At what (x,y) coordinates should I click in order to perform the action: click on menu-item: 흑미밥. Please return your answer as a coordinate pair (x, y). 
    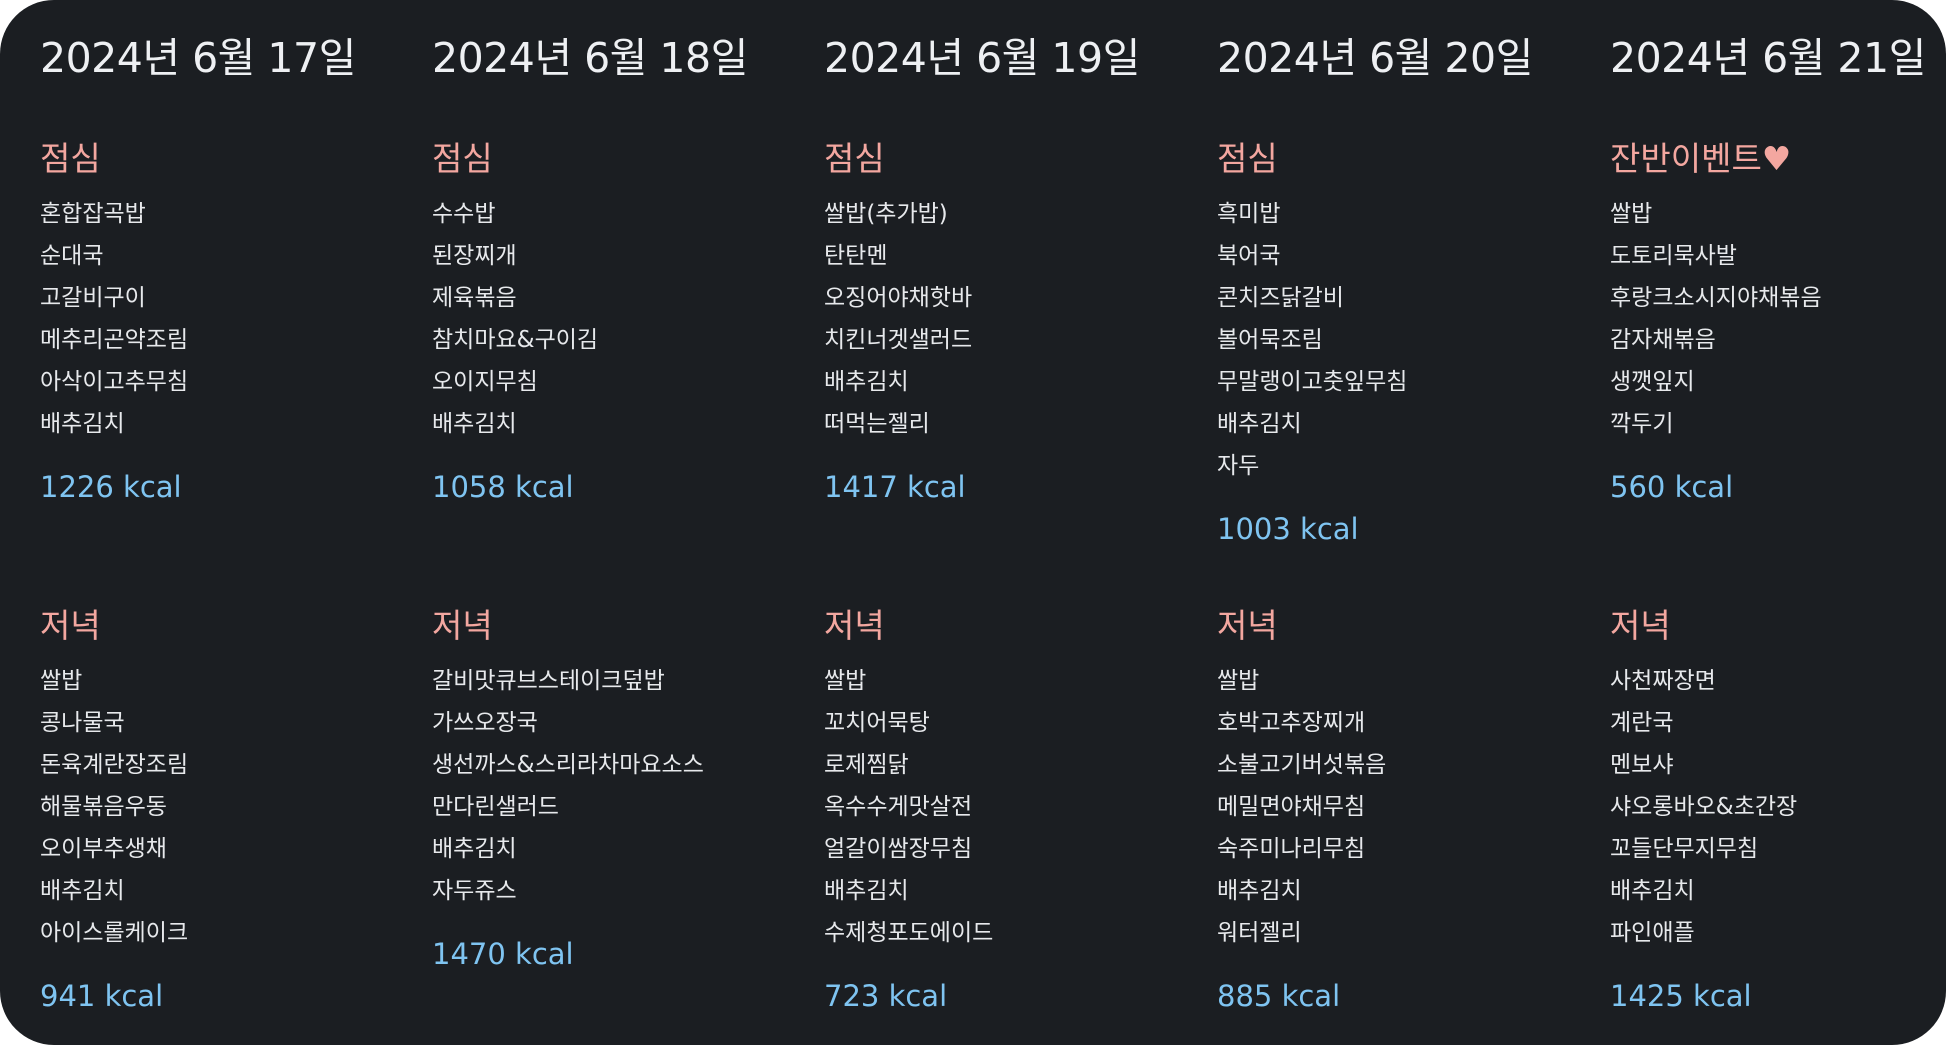
    Looking at the image, I should click on (1249, 214).